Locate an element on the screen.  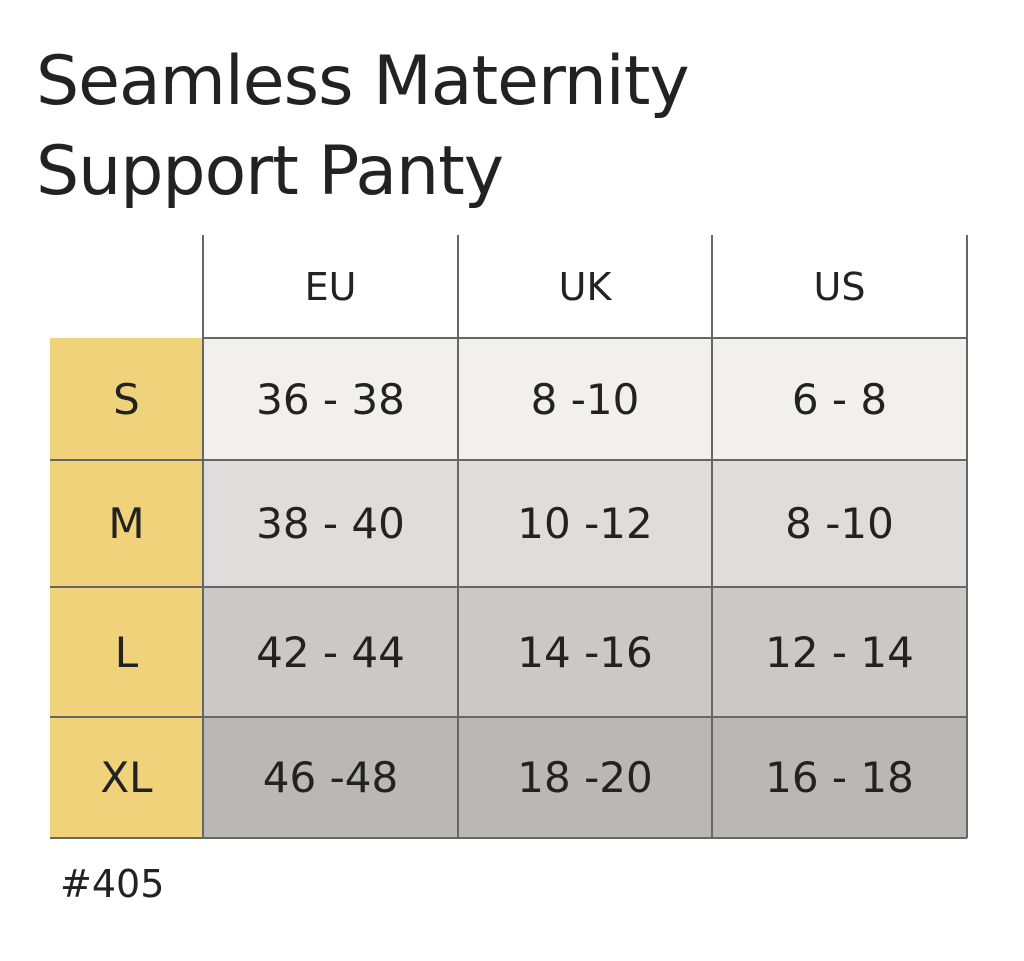
size-value: 6 - 8 is located at coordinates (839, 399).